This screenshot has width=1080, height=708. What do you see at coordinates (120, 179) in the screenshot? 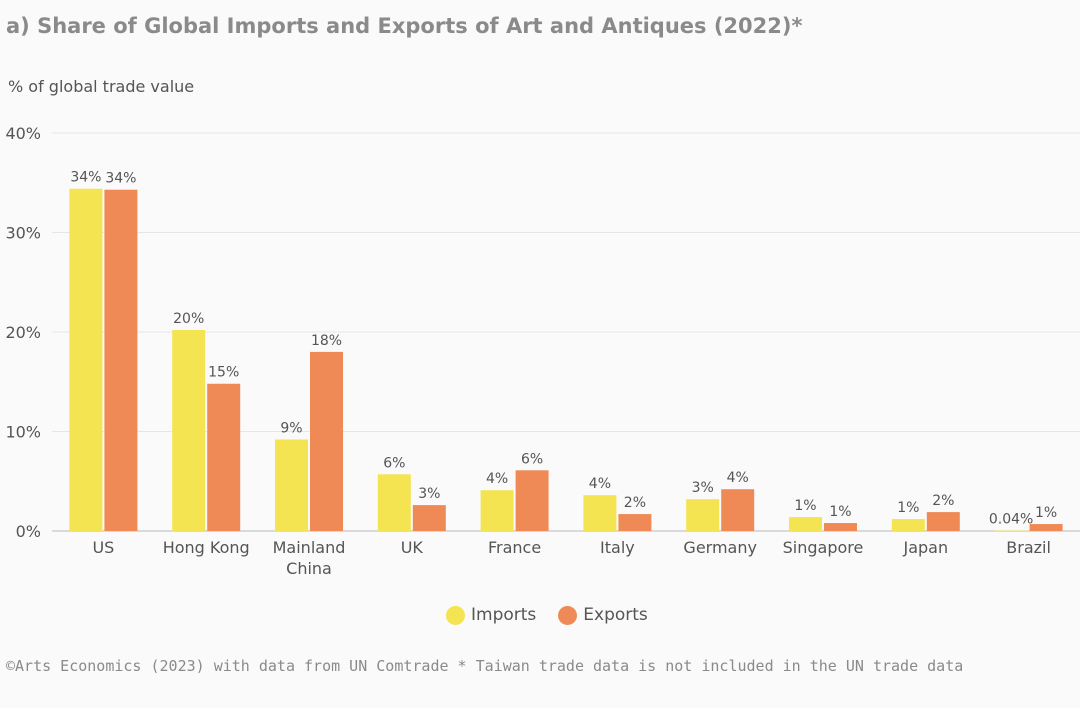
I see `data-label-exports: 34%` at bounding box center [120, 179].